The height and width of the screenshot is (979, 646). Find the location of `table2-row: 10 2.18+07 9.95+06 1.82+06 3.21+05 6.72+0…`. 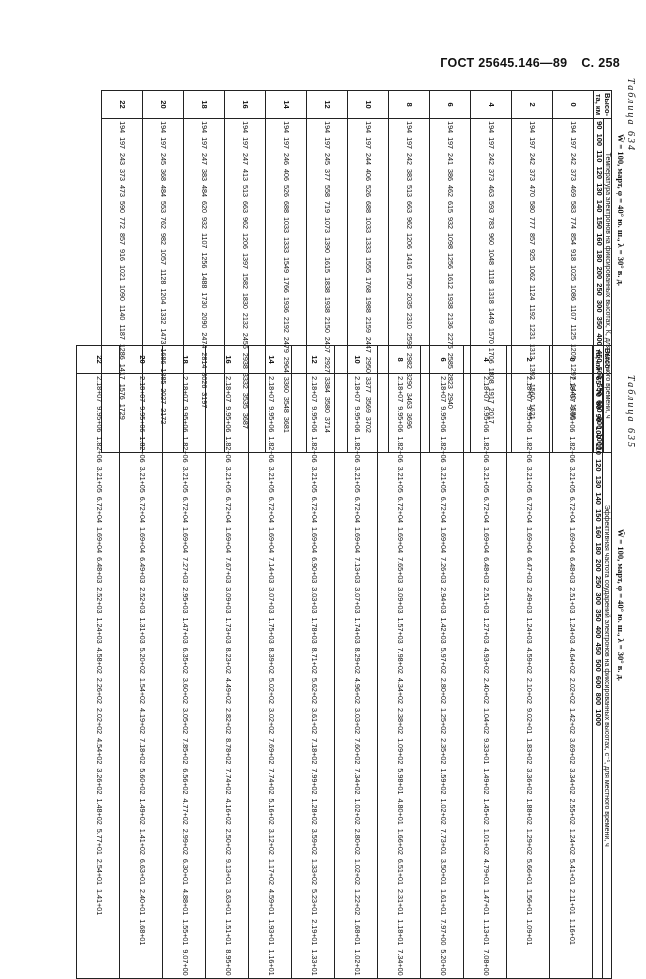

table2-row: 10 2.18+07 9.95+06 1.82+06 3.21+05 6.72+0… is located at coordinates (356, 662).